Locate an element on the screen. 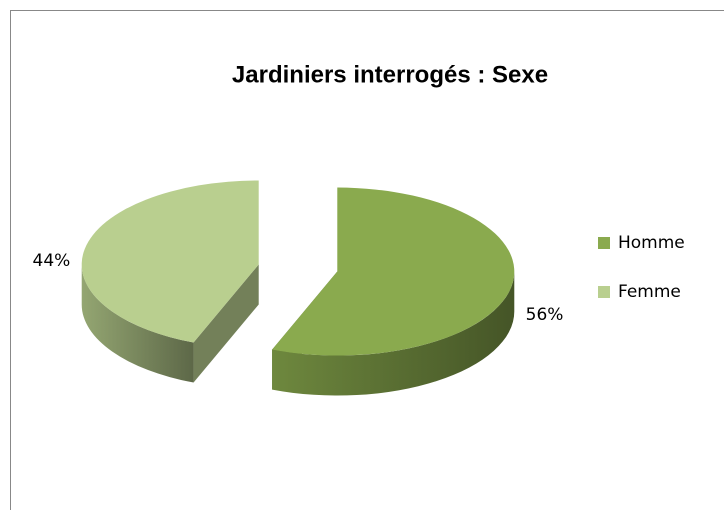 The width and height of the screenshot is (724, 510). data-label: 56% is located at coordinates (545, 315).